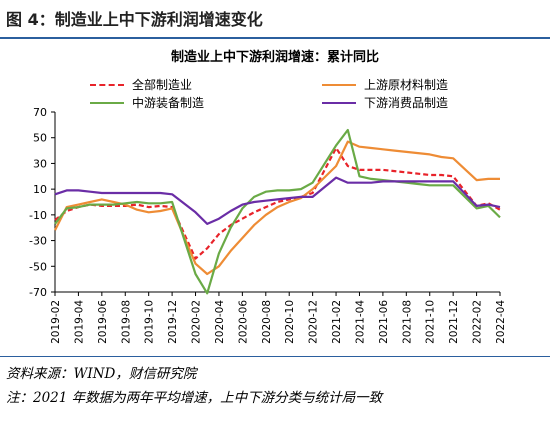 This screenshot has width=550, height=423. What do you see at coordinates (360, 322) in the screenshot?
I see `x-tick-label: 2021-04` at bounding box center [360, 322].